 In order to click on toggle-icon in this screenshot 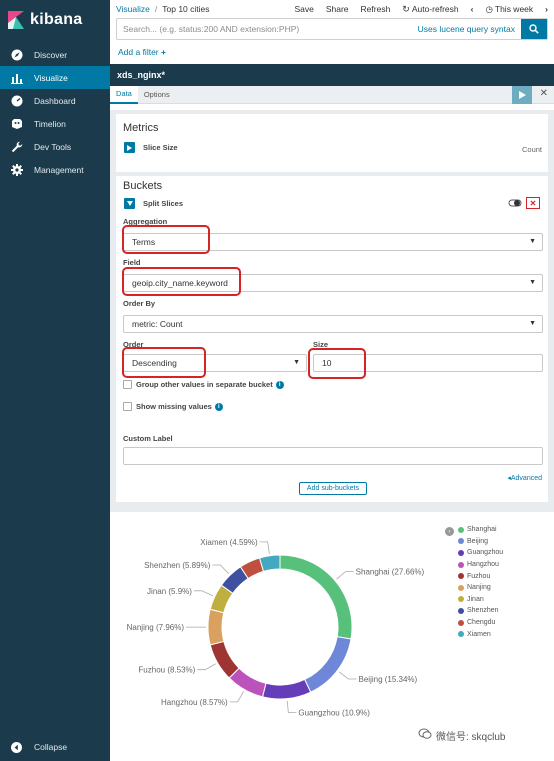, I will do `click(515, 203)`.